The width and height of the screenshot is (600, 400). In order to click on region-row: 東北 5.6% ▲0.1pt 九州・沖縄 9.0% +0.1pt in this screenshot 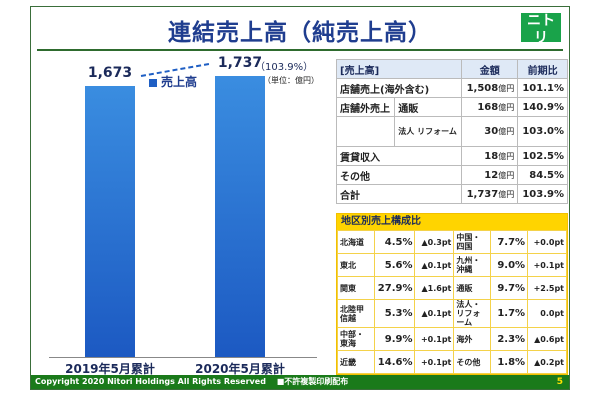, I will do `click(452, 265)`.